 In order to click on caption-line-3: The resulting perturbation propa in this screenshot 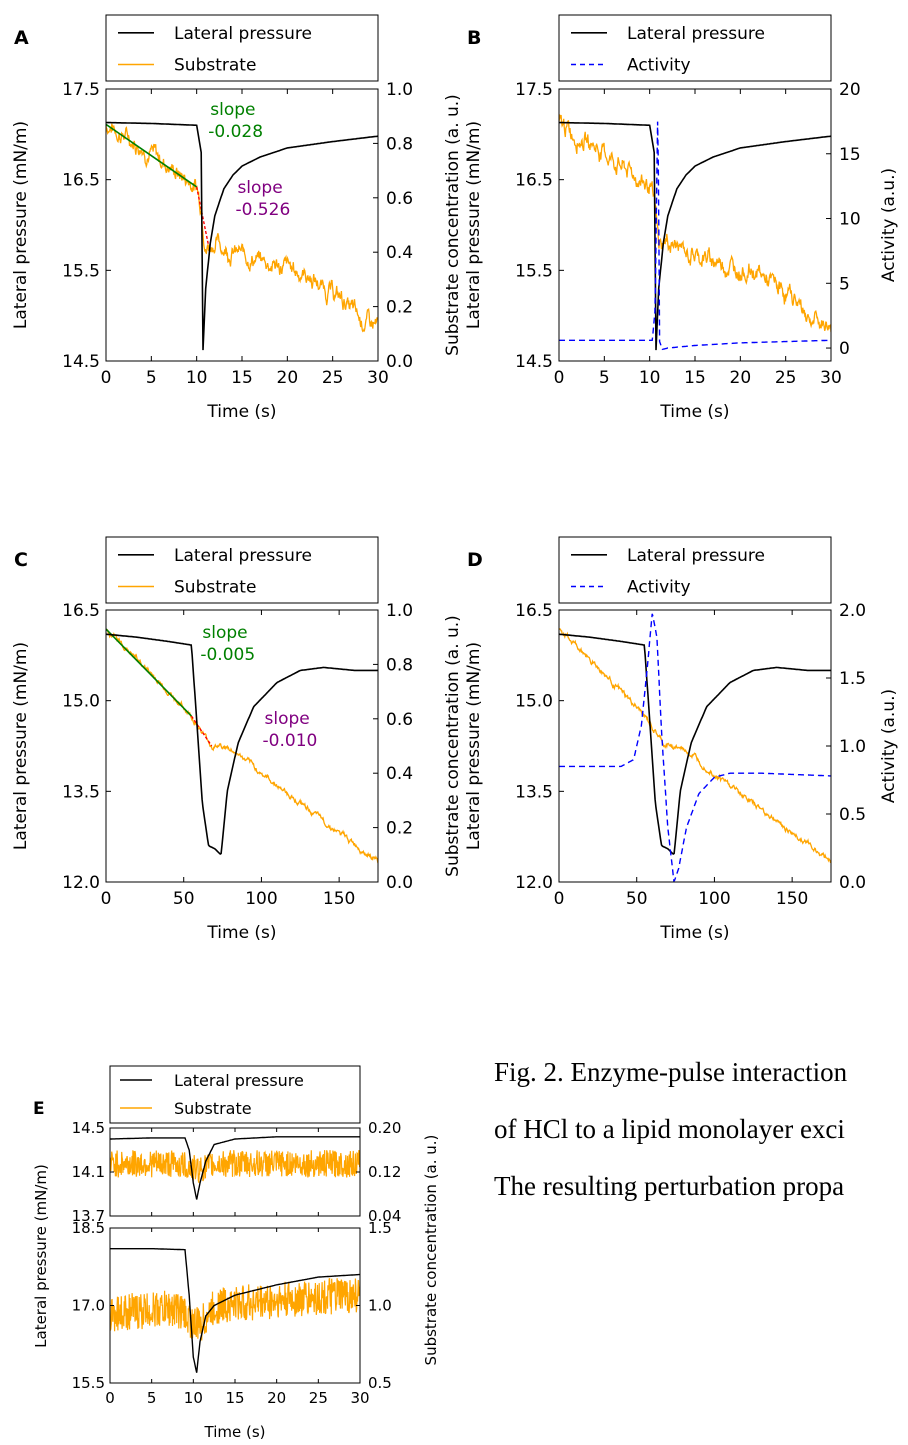, I will do `click(669, 1186)`.